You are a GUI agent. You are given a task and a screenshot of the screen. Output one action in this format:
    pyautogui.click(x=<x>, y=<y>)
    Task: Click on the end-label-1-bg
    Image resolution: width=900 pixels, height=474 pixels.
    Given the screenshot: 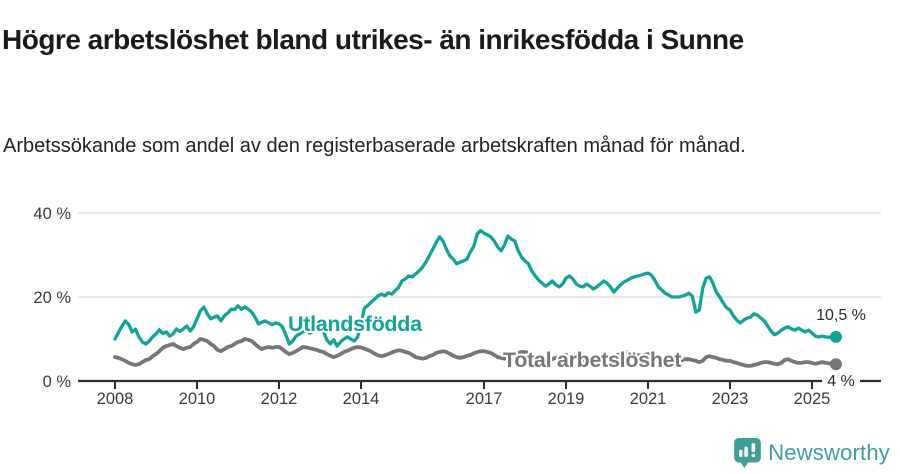 What is the action you would take?
    pyautogui.click(x=841, y=380)
    